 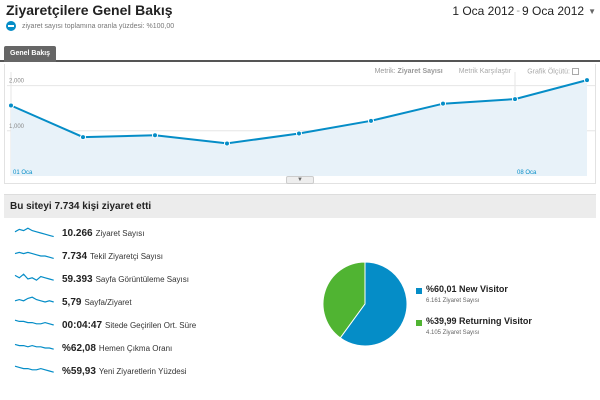 I want to click on metric-label: Sayfa Görüntüleme Sayısı, so click(x=142, y=279).